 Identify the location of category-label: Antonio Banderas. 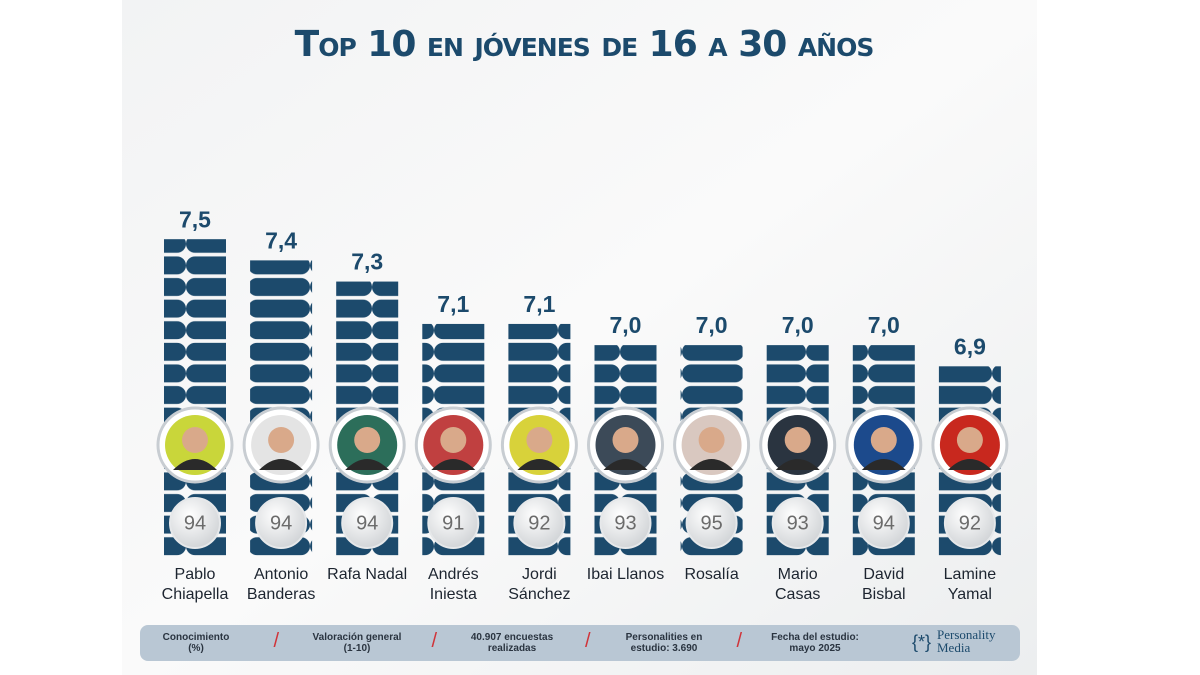
(281, 584).